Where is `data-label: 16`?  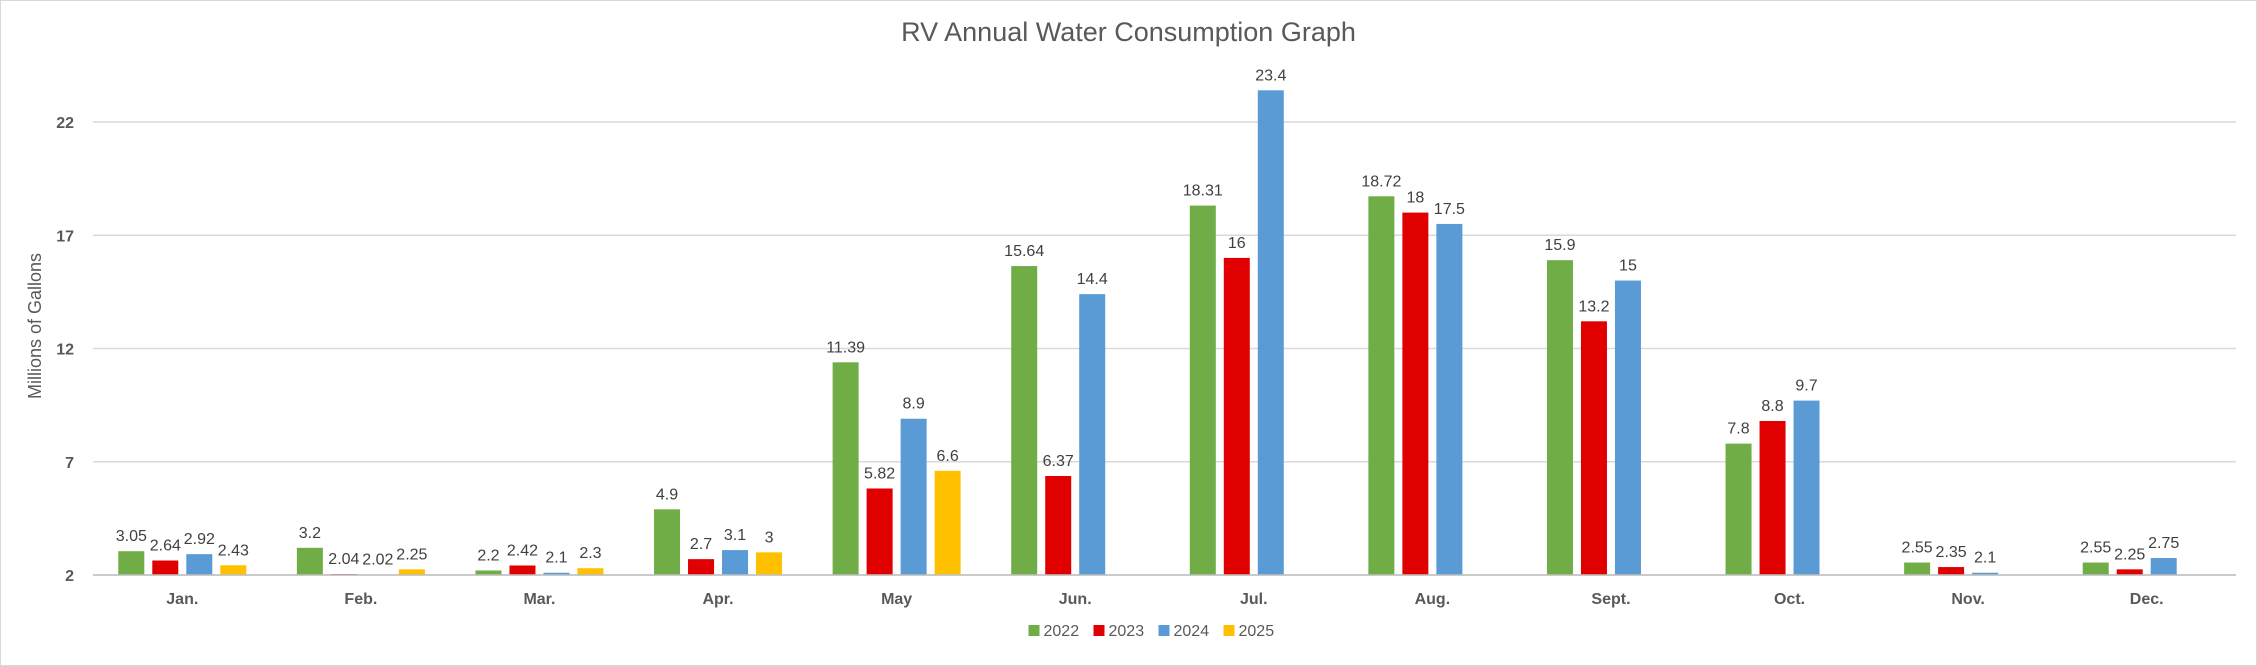 data-label: 16 is located at coordinates (1237, 243).